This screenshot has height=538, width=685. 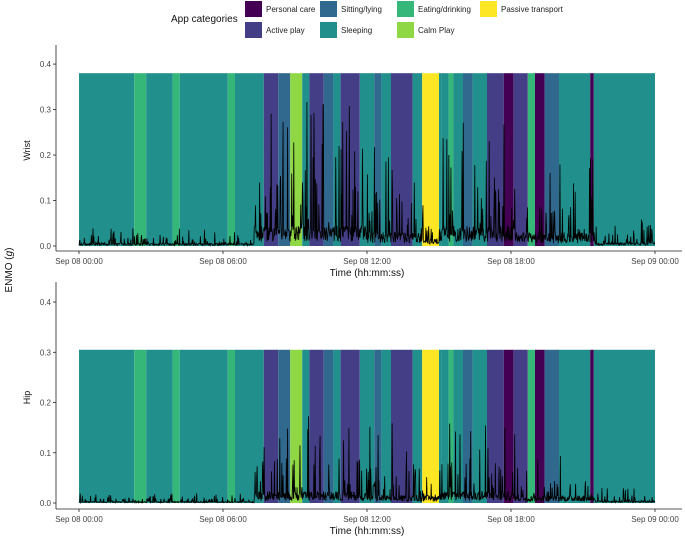 What do you see at coordinates (488, 9) in the screenshot?
I see `legend-swatch-passive-transport` at bounding box center [488, 9].